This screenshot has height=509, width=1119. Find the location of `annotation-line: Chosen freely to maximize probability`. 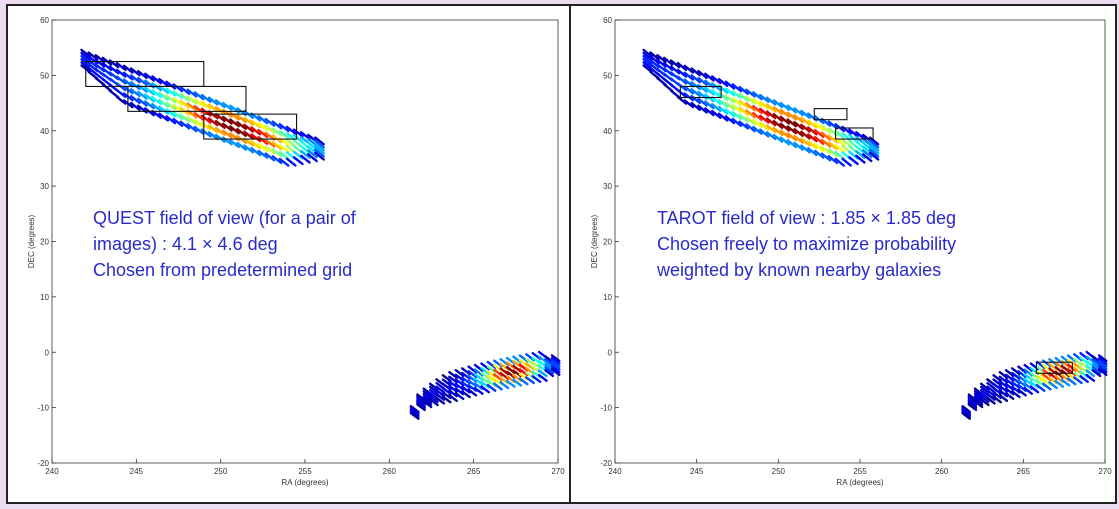

annotation-line: Chosen freely to maximize probability is located at coordinates (806, 244).